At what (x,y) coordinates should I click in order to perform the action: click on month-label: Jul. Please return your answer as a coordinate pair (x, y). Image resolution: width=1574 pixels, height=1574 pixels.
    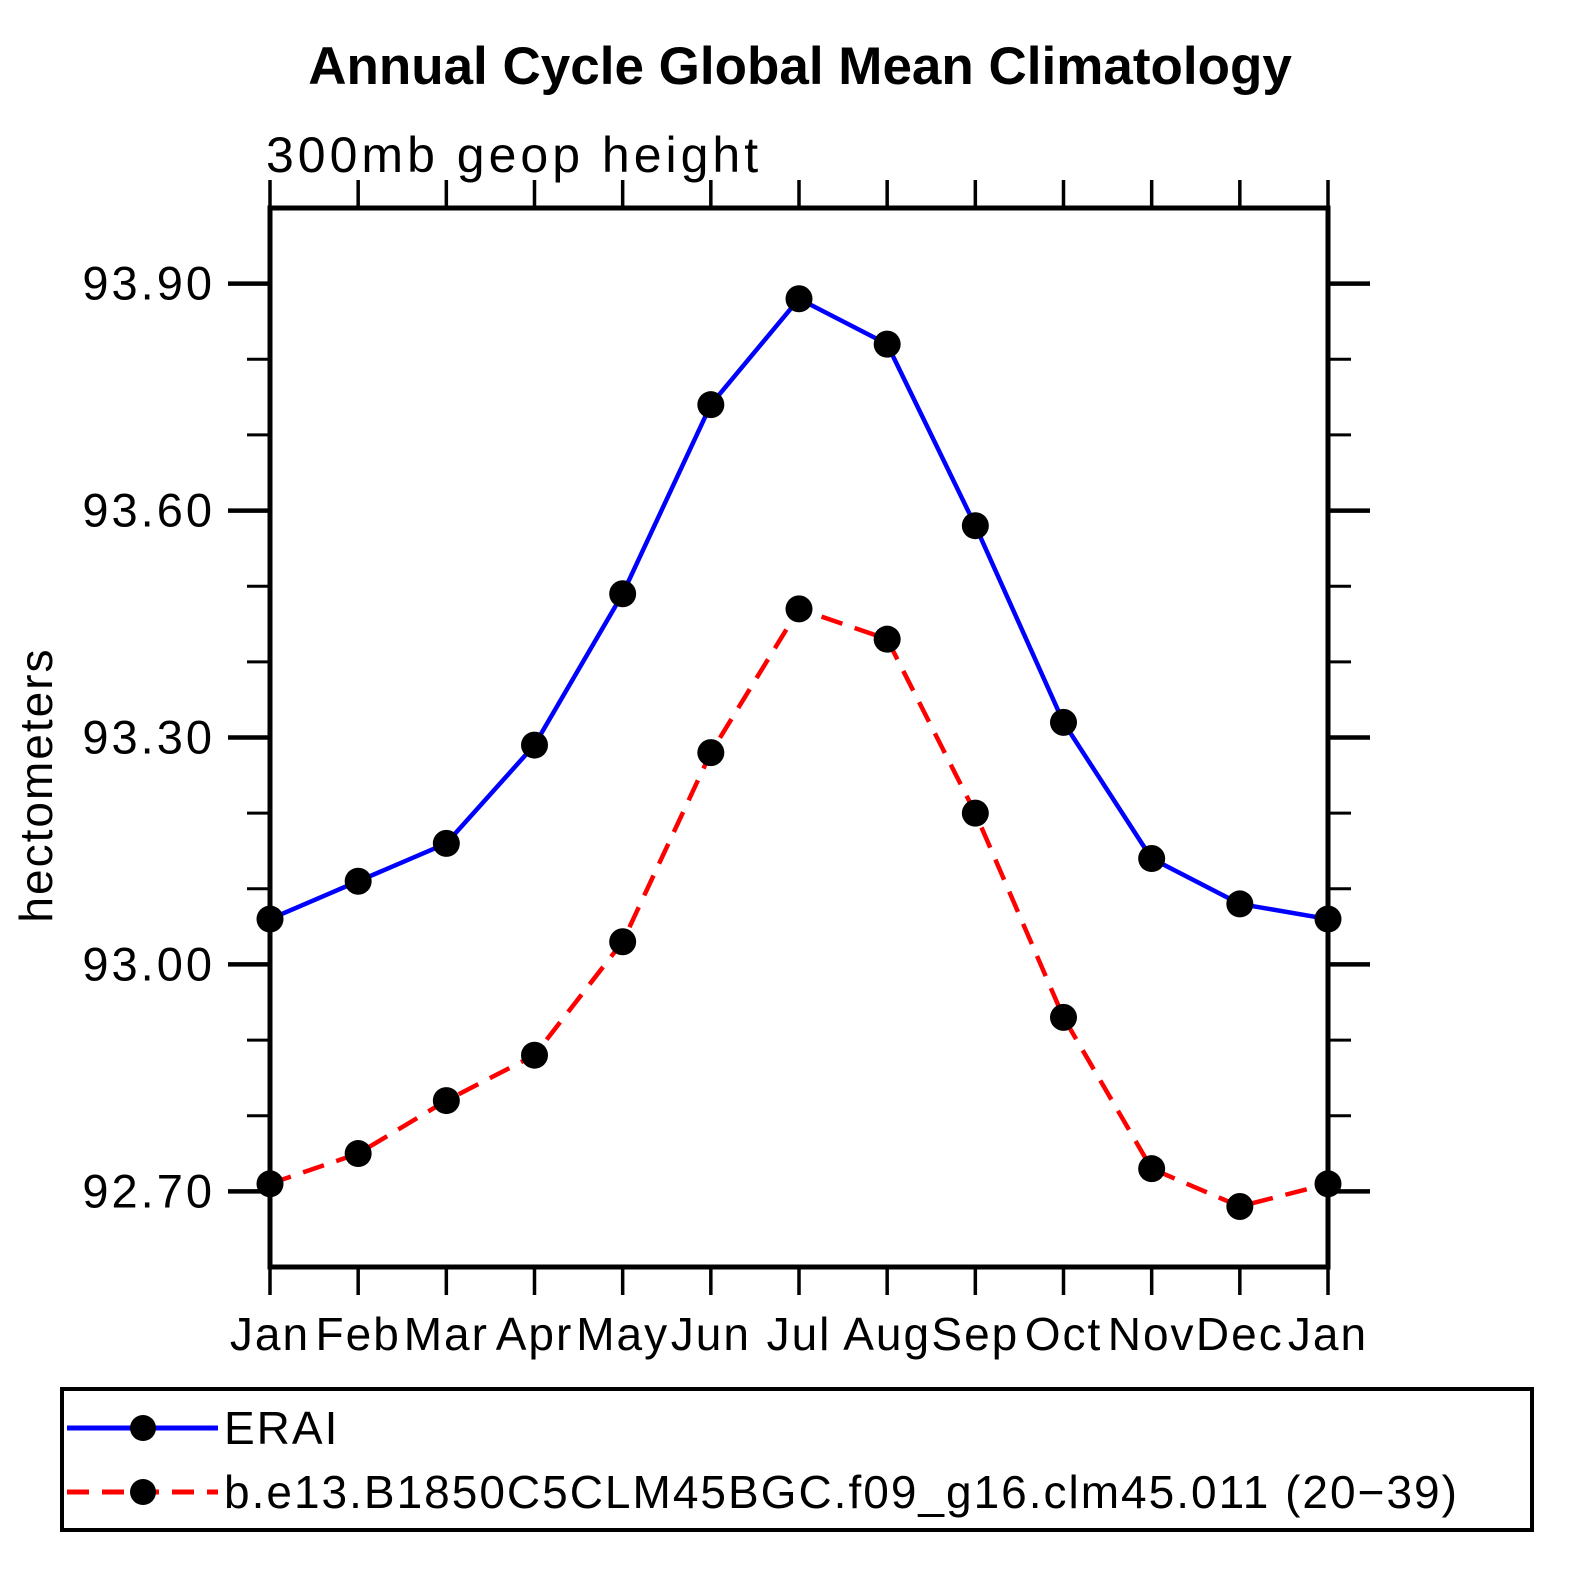
    Looking at the image, I should click on (799, 1334).